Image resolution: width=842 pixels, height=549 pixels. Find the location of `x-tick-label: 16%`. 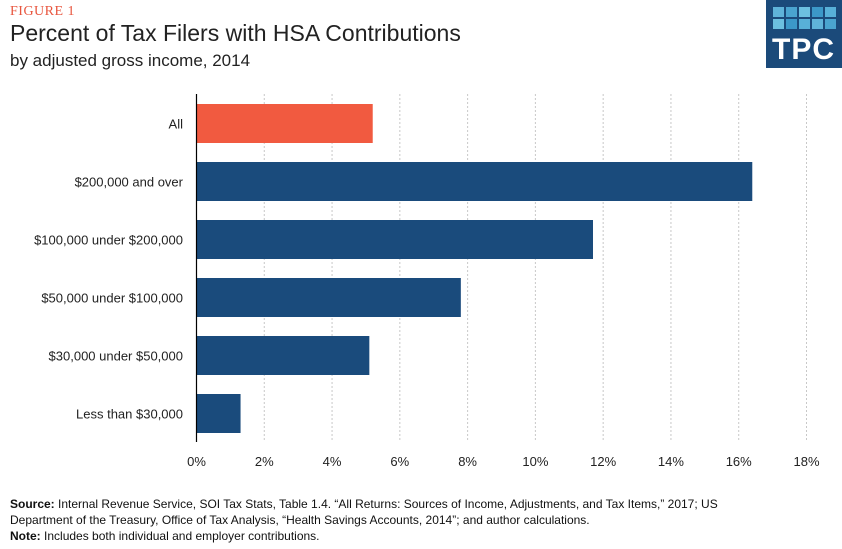

x-tick-label: 16% is located at coordinates (739, 461).